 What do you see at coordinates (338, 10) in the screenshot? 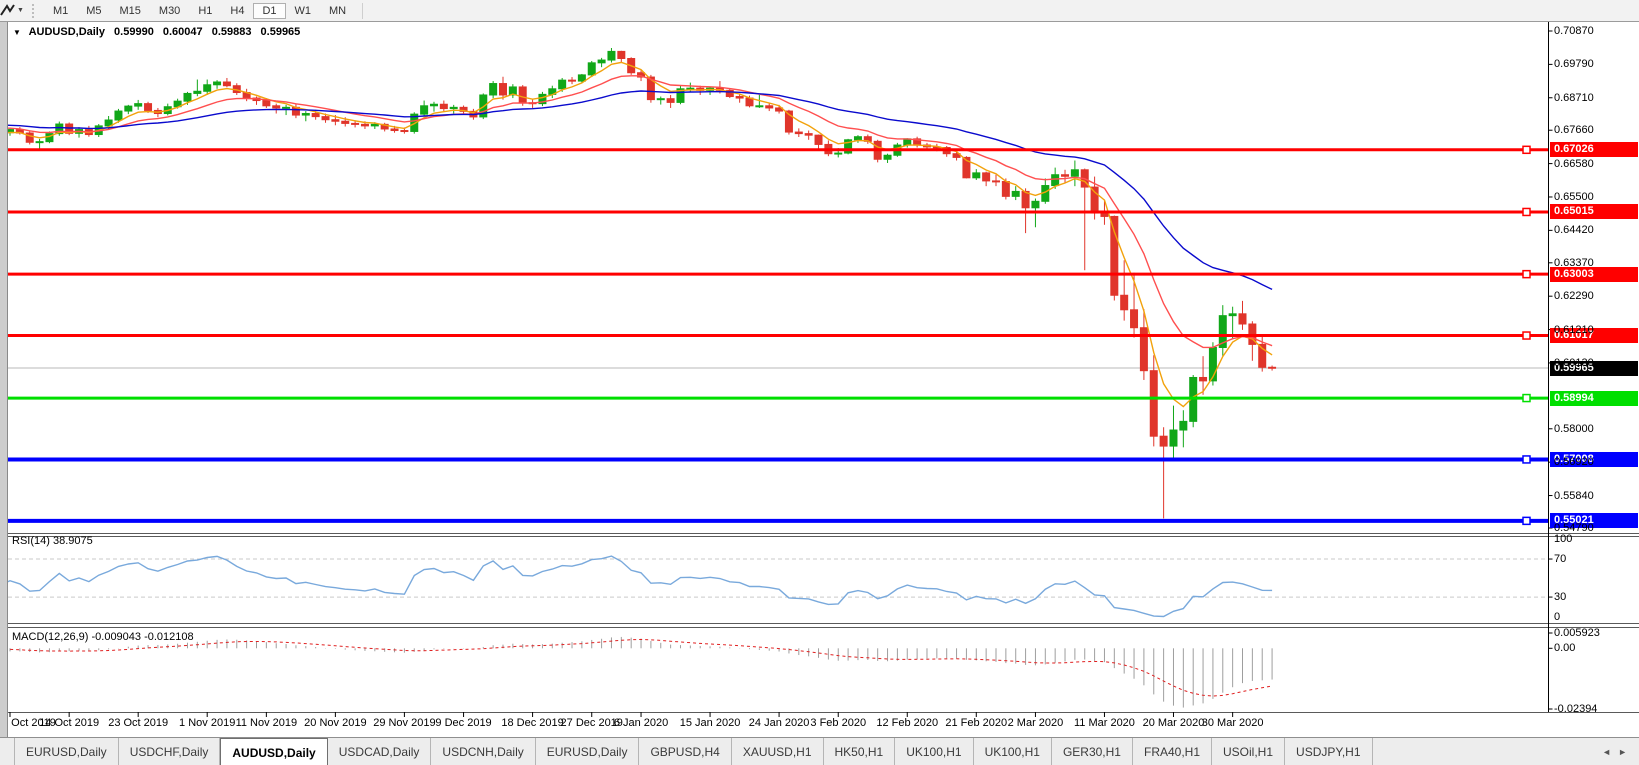
I see `timeframe-button-mn: MN` at bounding box center [338, 10].